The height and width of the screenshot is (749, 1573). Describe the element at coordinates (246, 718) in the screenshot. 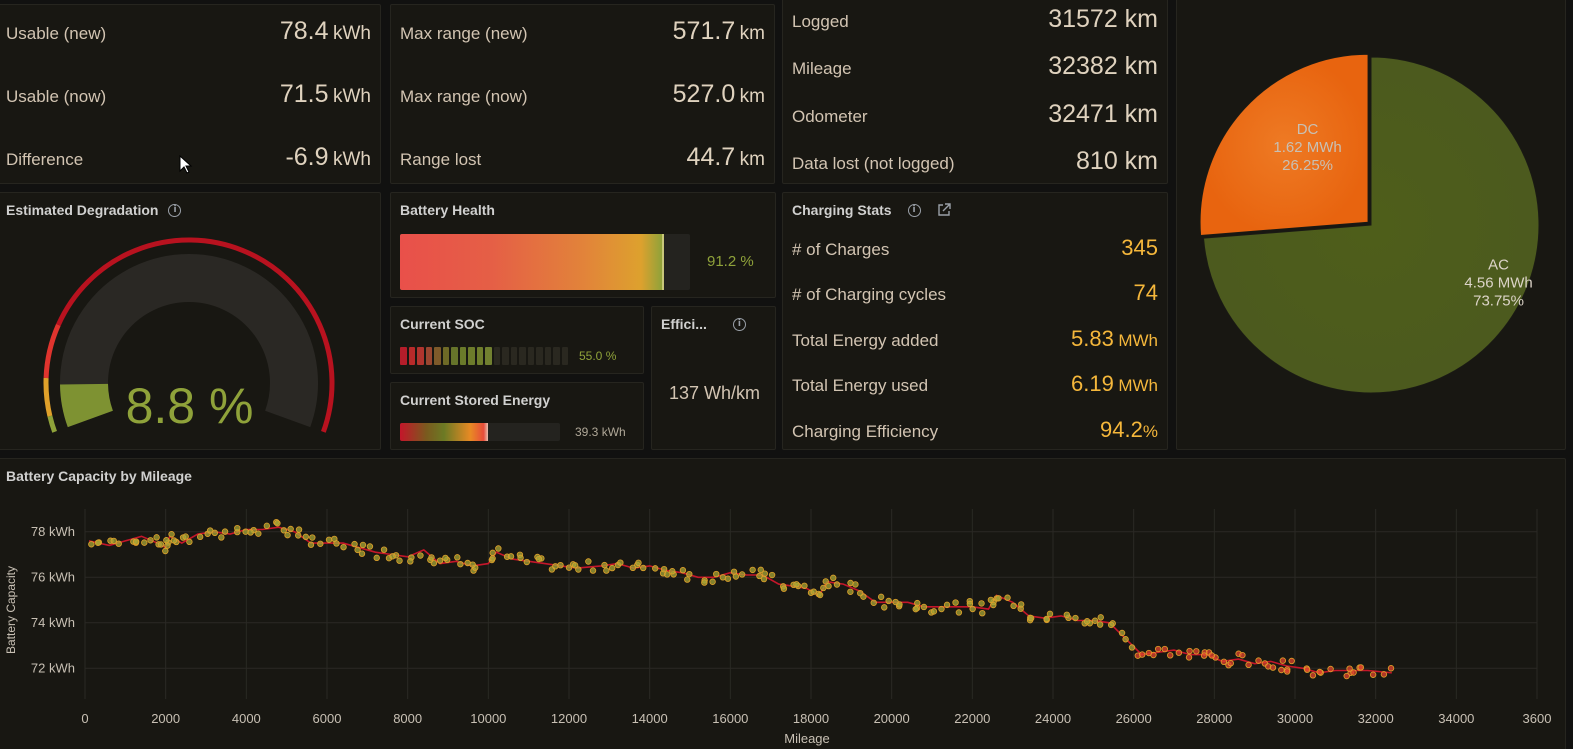

I see `x-tick-label: 4000` at that location.